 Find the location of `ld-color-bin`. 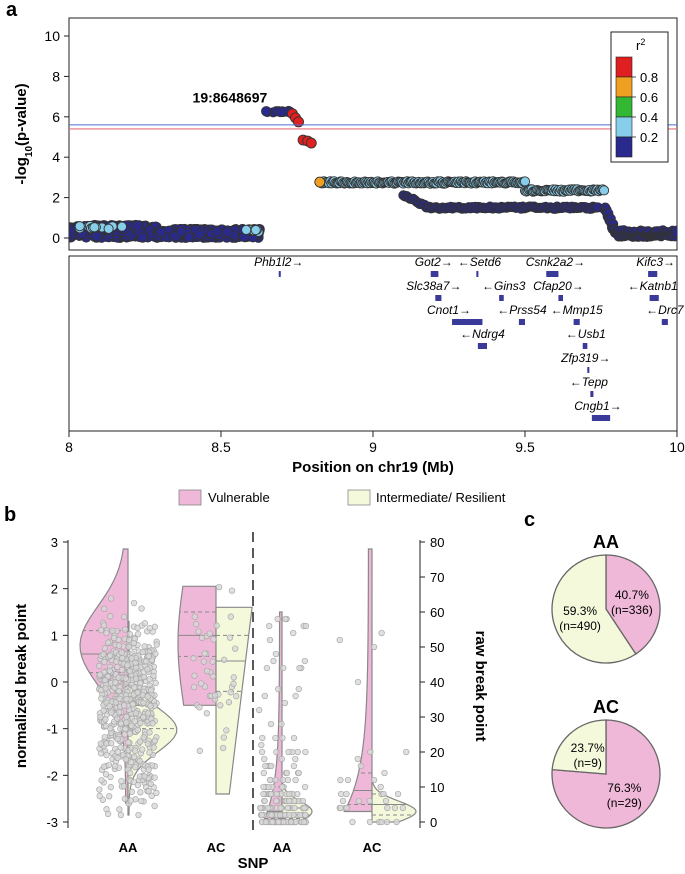

ld-color-bin is located at coordinates (624, 147).